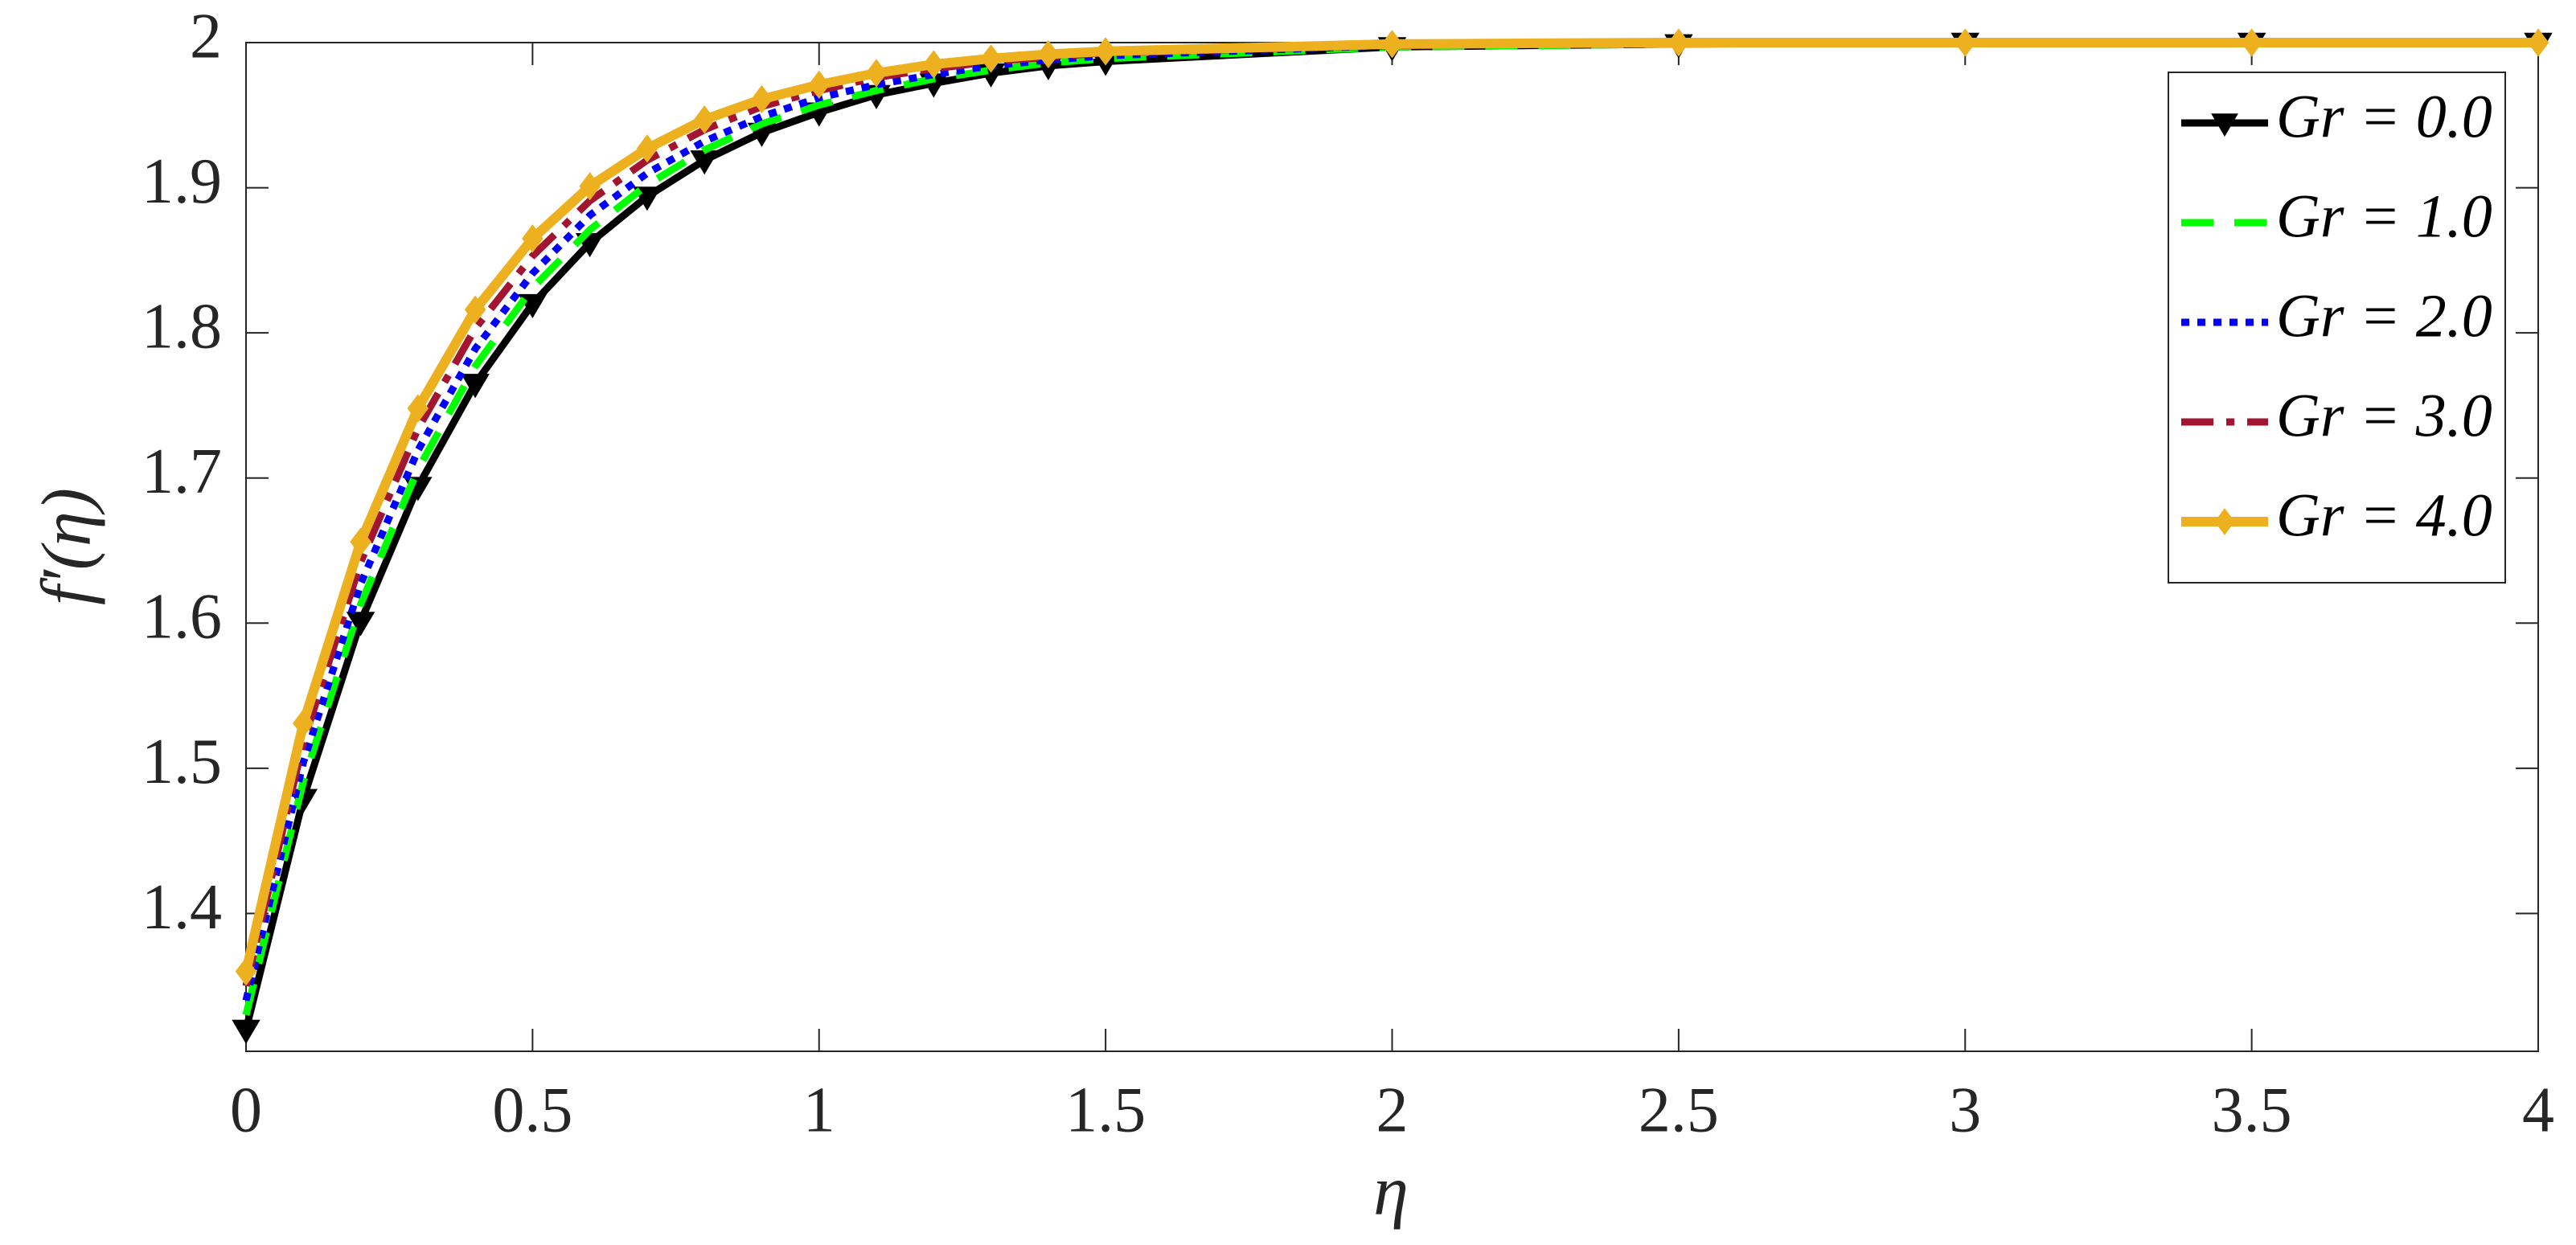 Image resolution: width=2576 pixels, height=1245 pixels. Describe the element at coordinates (2384, 316) in the screenshot. I see `legend-label: Gr = 2.0` at that location.